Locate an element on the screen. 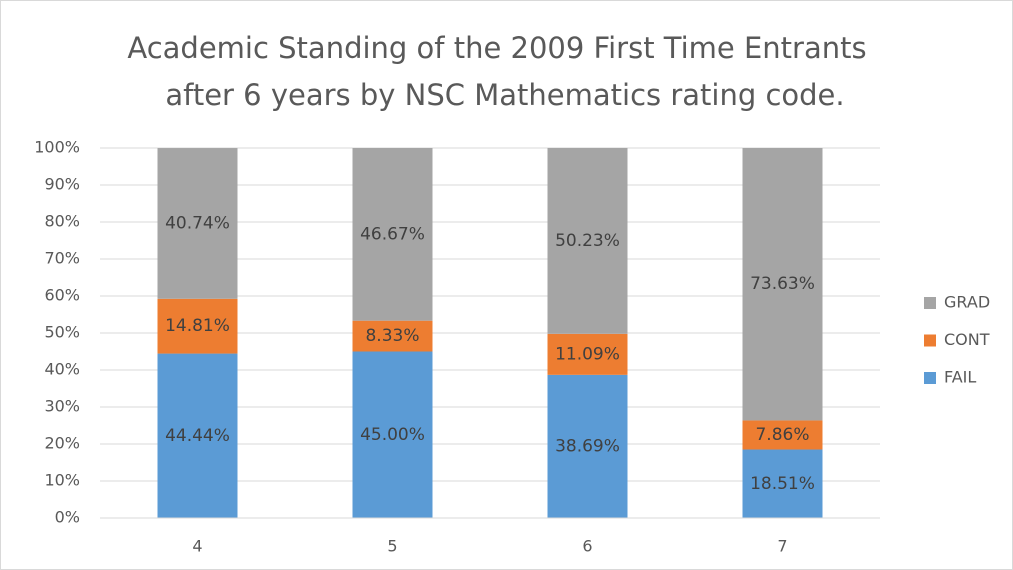 Image resolution: width=1013 pixels, height=570 pixels. data-label: 11.09% is located at coordinates (587, 354).